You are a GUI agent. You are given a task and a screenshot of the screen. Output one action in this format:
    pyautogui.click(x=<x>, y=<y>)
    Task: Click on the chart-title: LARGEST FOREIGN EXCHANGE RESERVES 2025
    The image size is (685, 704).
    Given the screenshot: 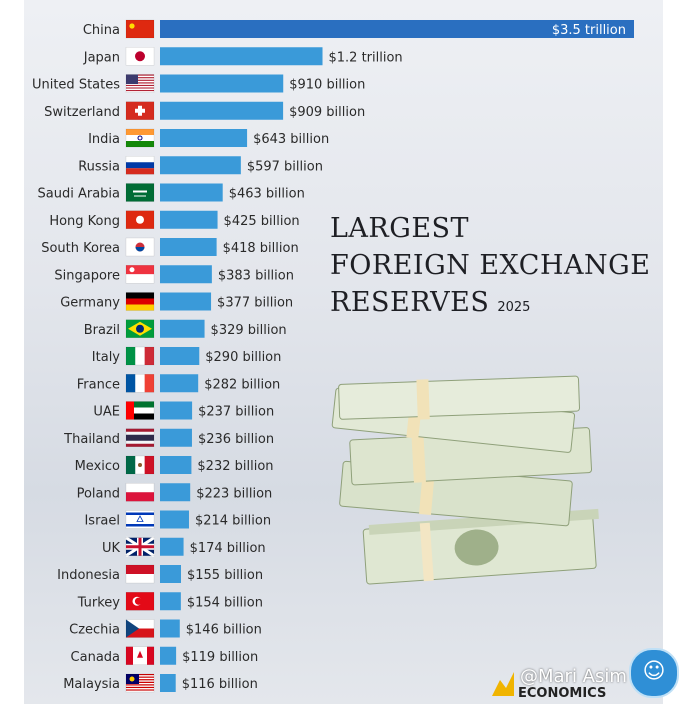 What is the action you would take?
    pyautogui.click(x=490, y=268)
    